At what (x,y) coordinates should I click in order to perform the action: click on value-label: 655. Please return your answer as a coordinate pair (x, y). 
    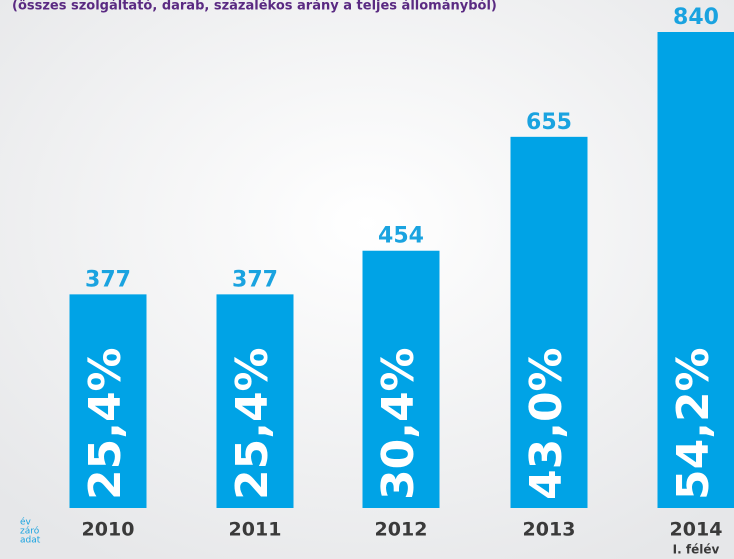
    Looking at the image, I should click on (549, 122).